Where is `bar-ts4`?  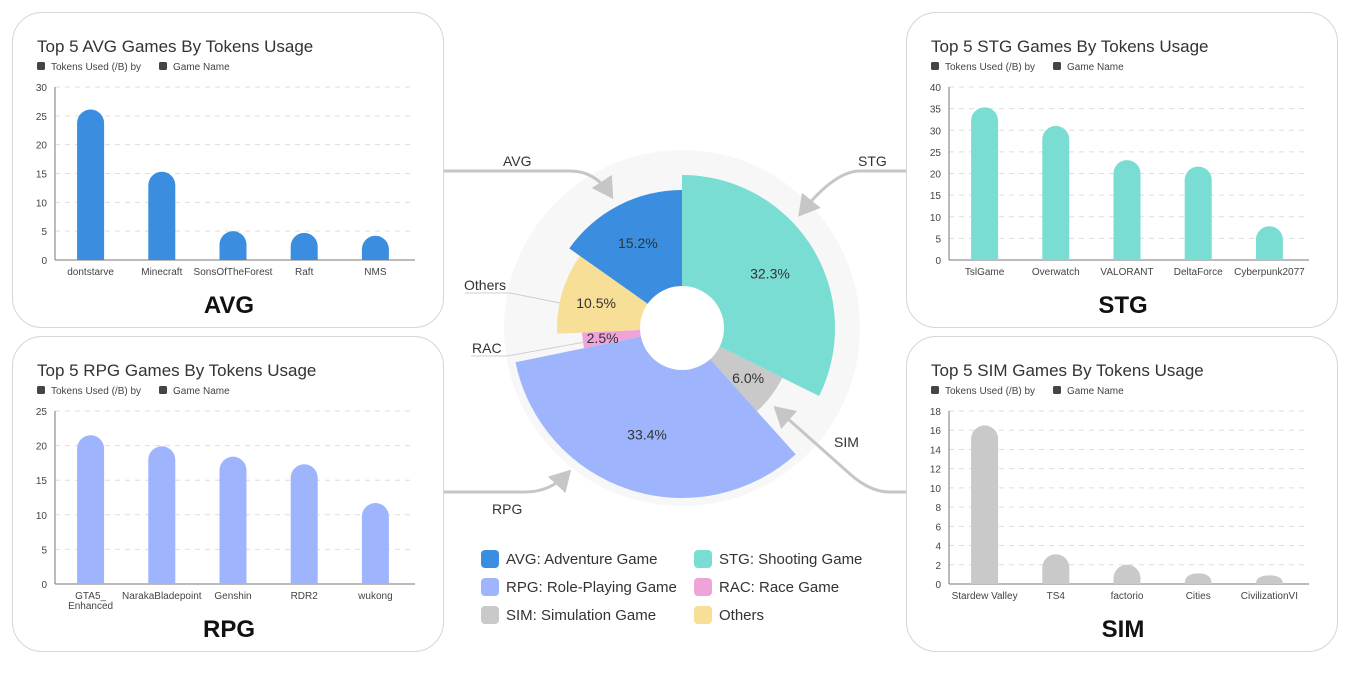
bar-ts4 is located at coordinates (1056, 569).